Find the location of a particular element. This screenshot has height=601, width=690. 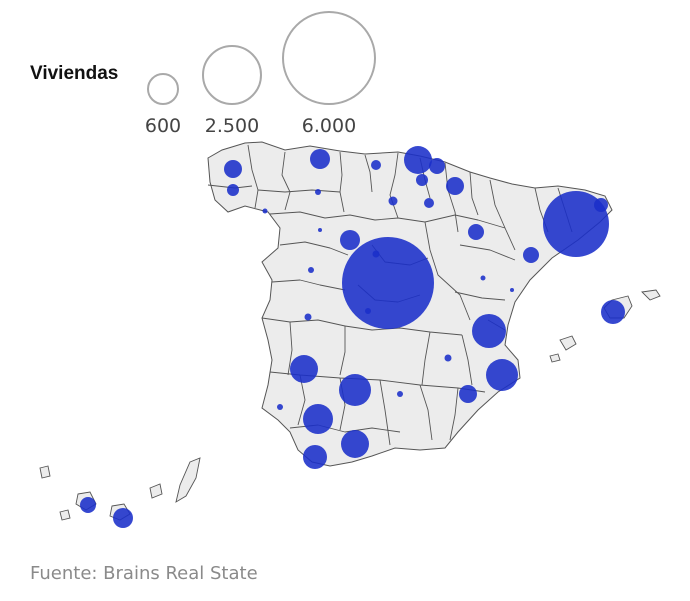

legend-circle-small is located at coordinates (163, 89).